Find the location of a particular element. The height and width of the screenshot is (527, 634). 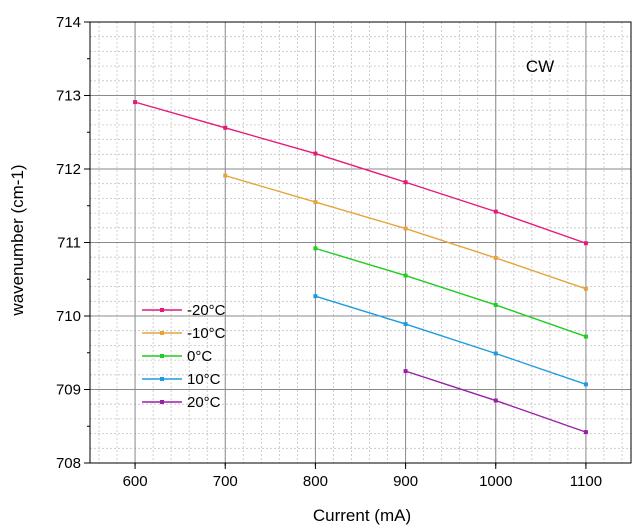

x-tick-label: 800 is located at coordinates (315, 481).